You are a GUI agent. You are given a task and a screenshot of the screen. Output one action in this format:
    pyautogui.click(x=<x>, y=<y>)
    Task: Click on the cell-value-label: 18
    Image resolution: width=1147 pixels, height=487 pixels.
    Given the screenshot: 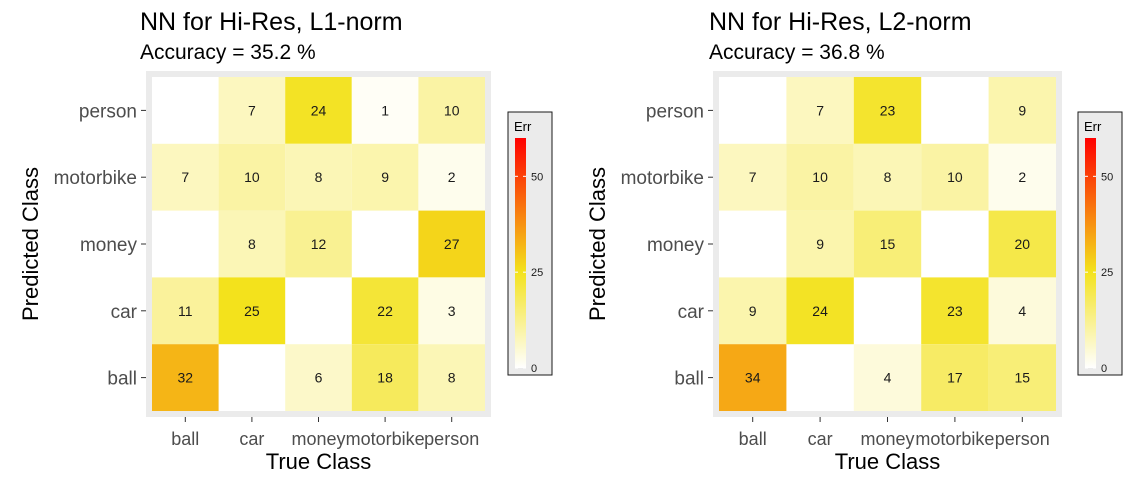 What is the action you would take?
    pyautogui.click(x=385, y=378)
    